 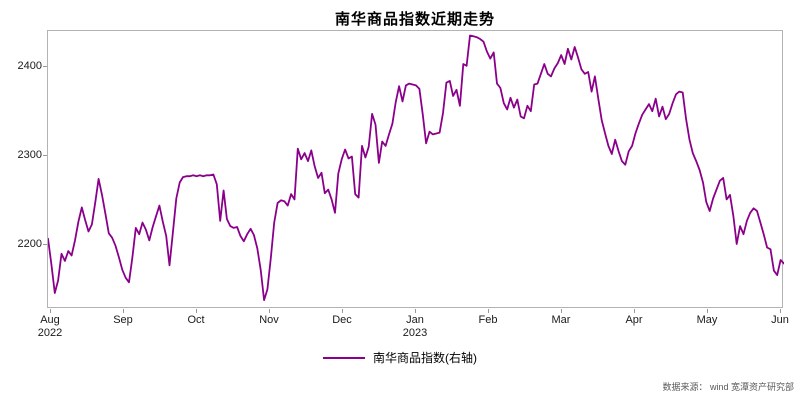 What do you see at coordinates (29, 243) in the screenshot?
I see `y-tick-label: 2200` at bounding box center [29, 243].